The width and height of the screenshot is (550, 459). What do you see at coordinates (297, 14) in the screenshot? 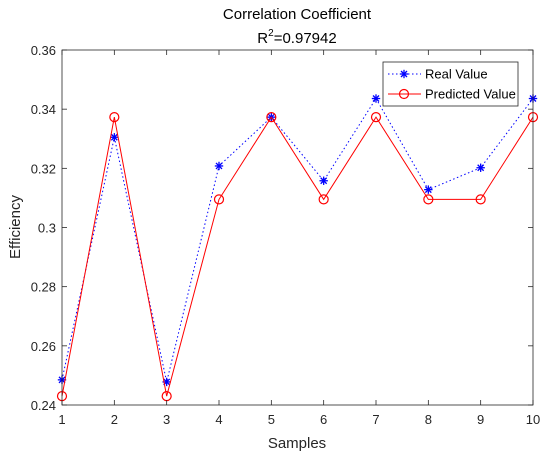
I see `chart-title: Correlation Coefficient` at bounding box center [297, 14].